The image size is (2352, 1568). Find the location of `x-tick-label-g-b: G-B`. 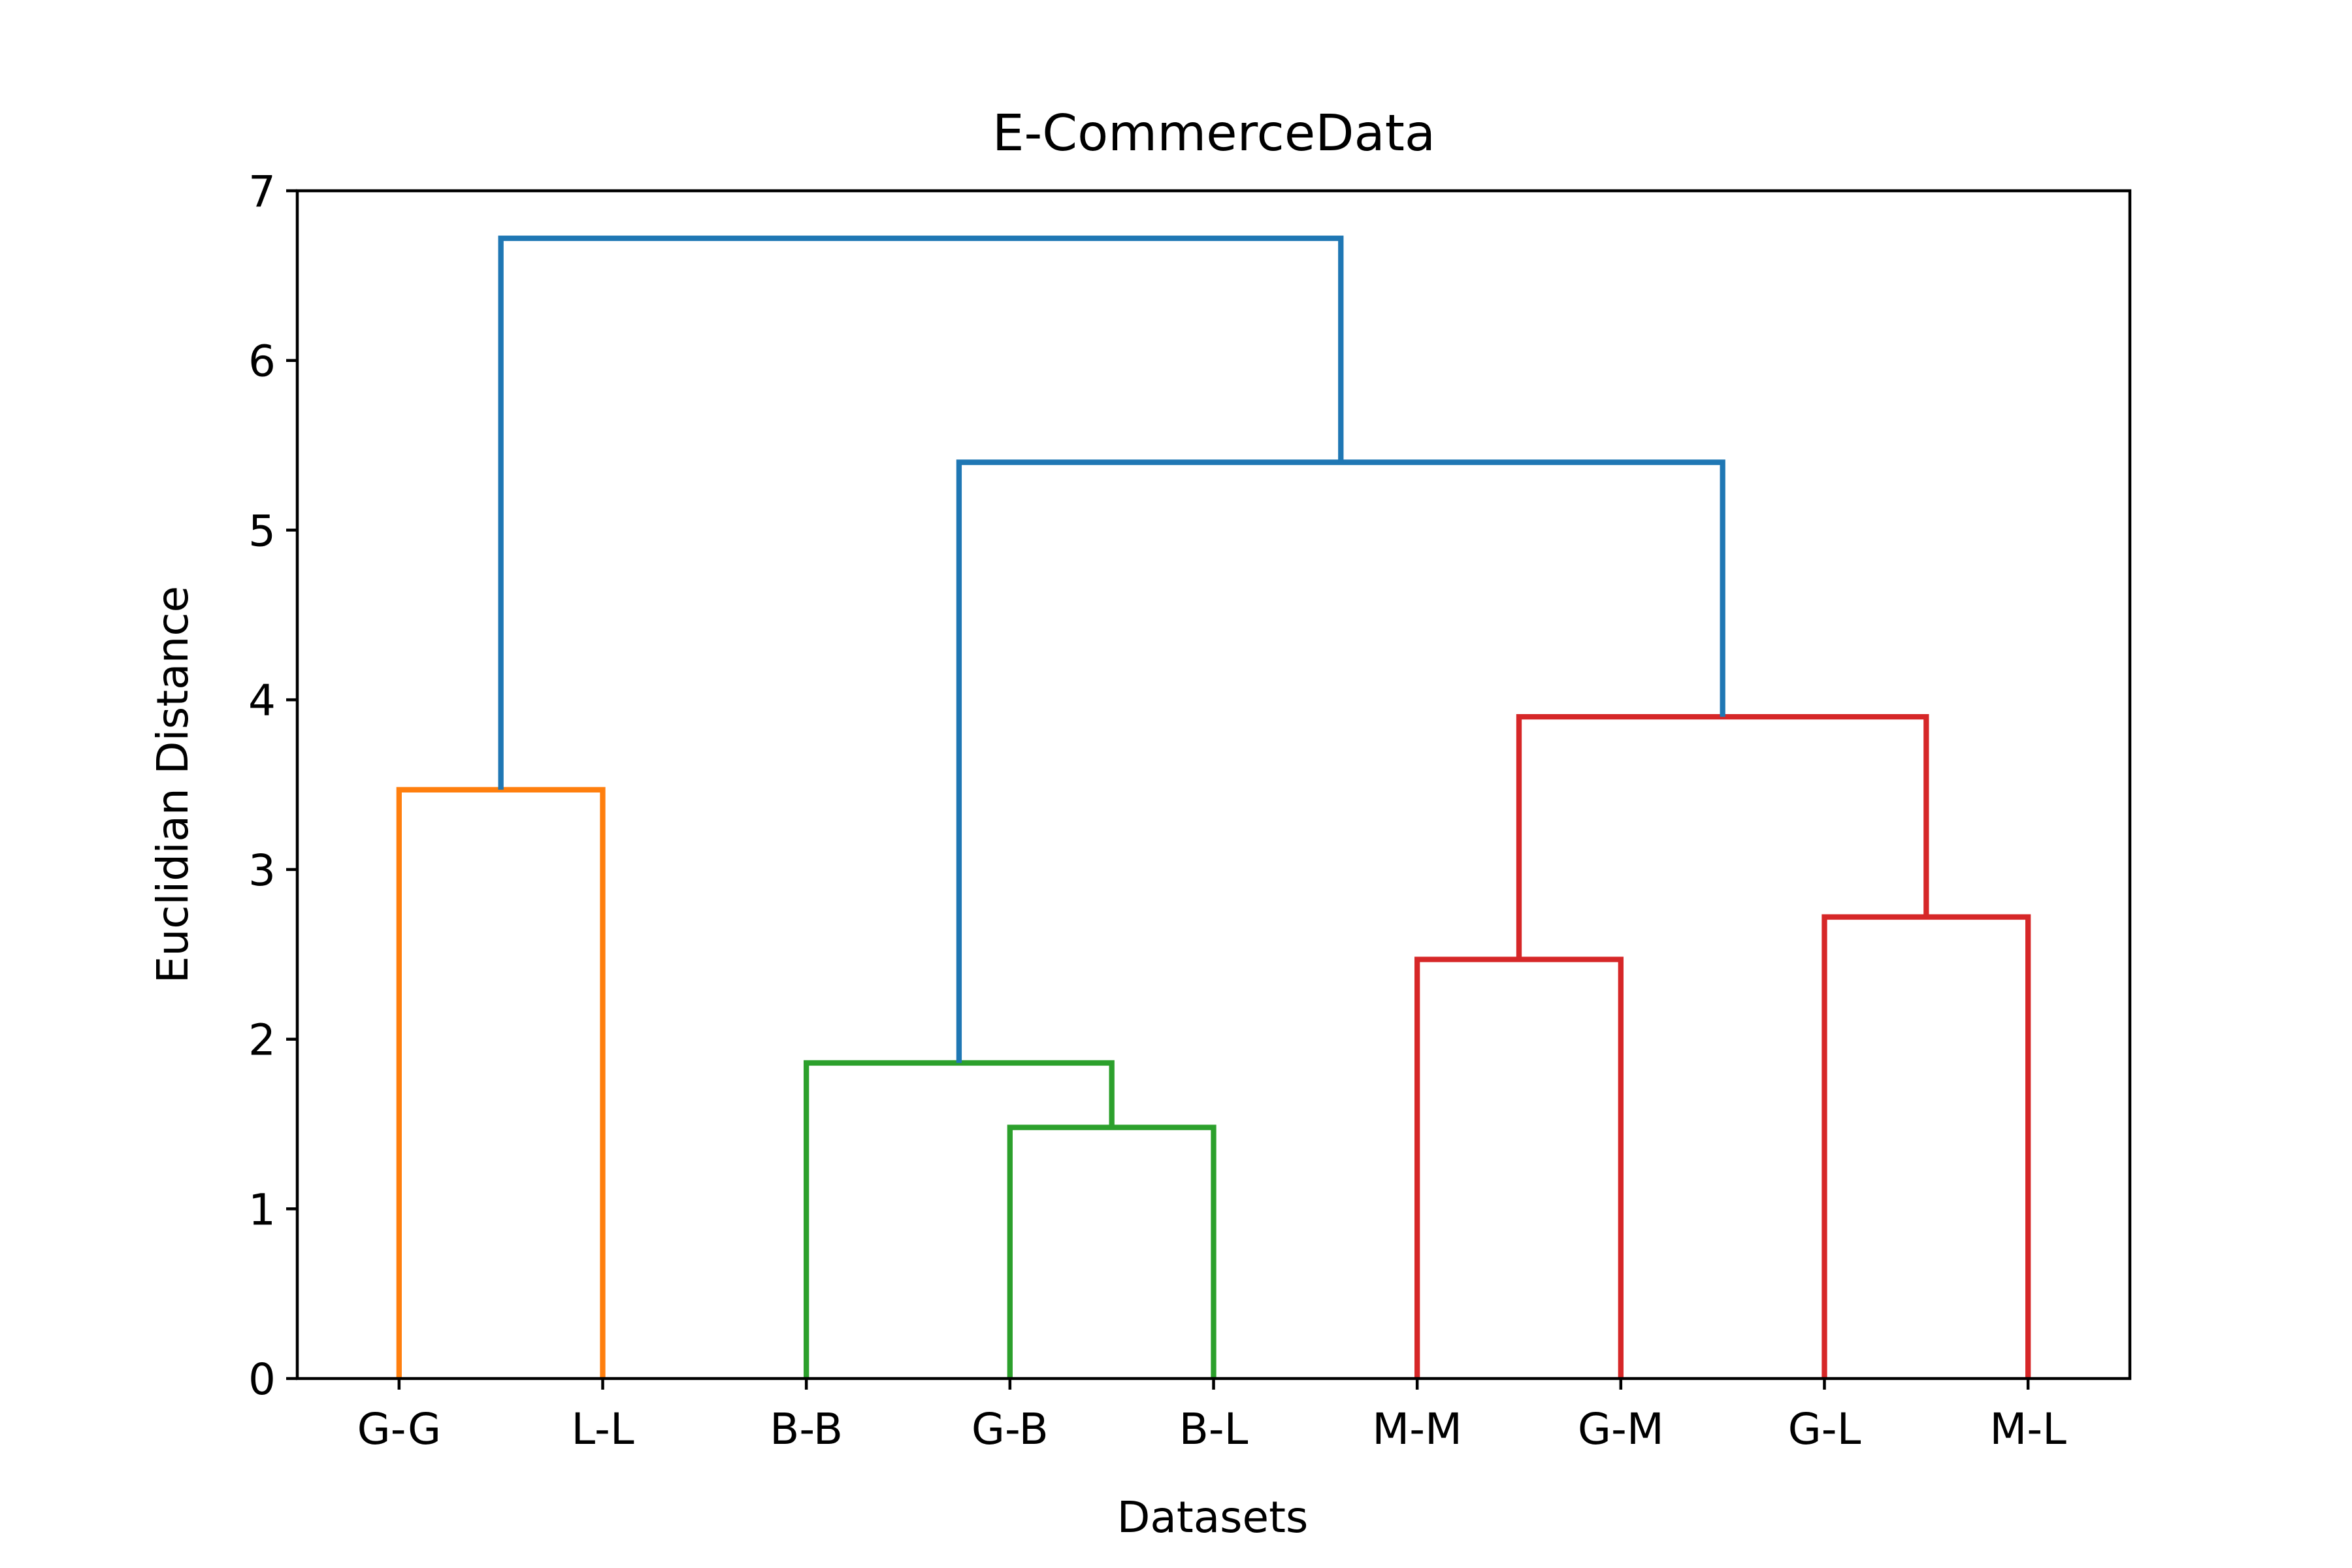

x-tick-label-g-b: G-B is located at coordinates (1010, 1429).